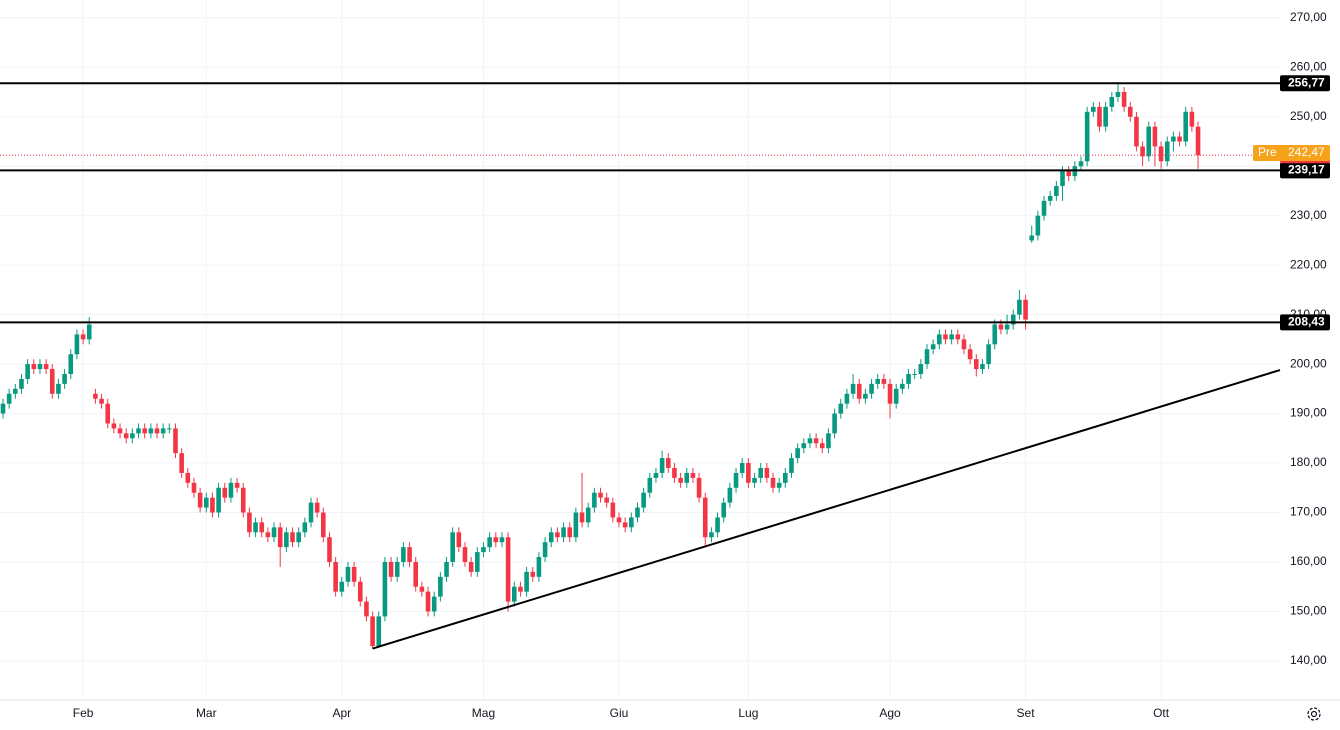  Describe the element at coordinates (890, 713) in the screenshot. I see `x-tick-label: Ago` at that location.